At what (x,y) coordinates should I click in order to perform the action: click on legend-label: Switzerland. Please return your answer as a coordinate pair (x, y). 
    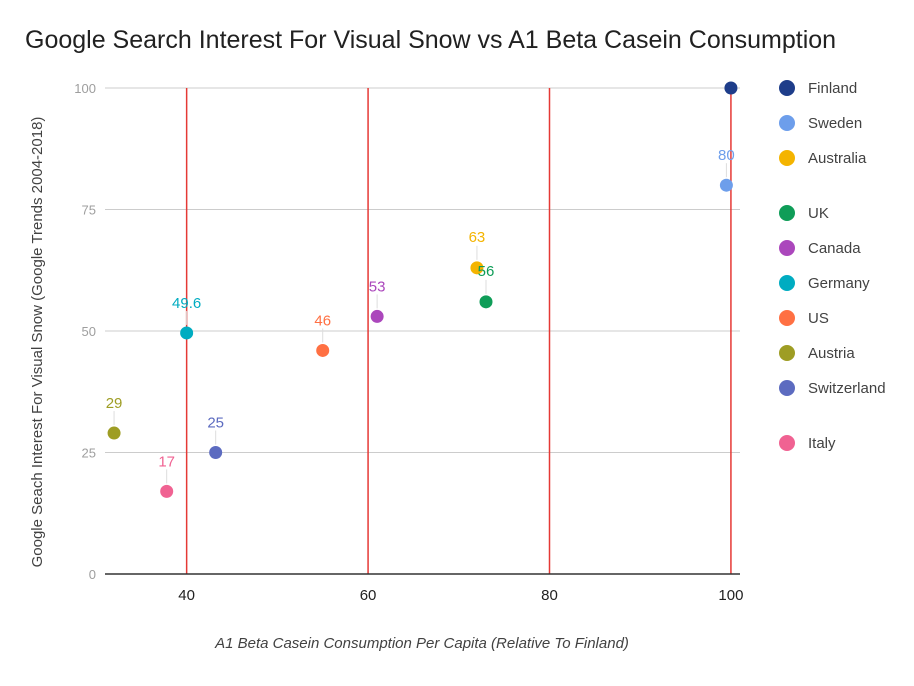
    Looking at the image, I should click on (847, 388).